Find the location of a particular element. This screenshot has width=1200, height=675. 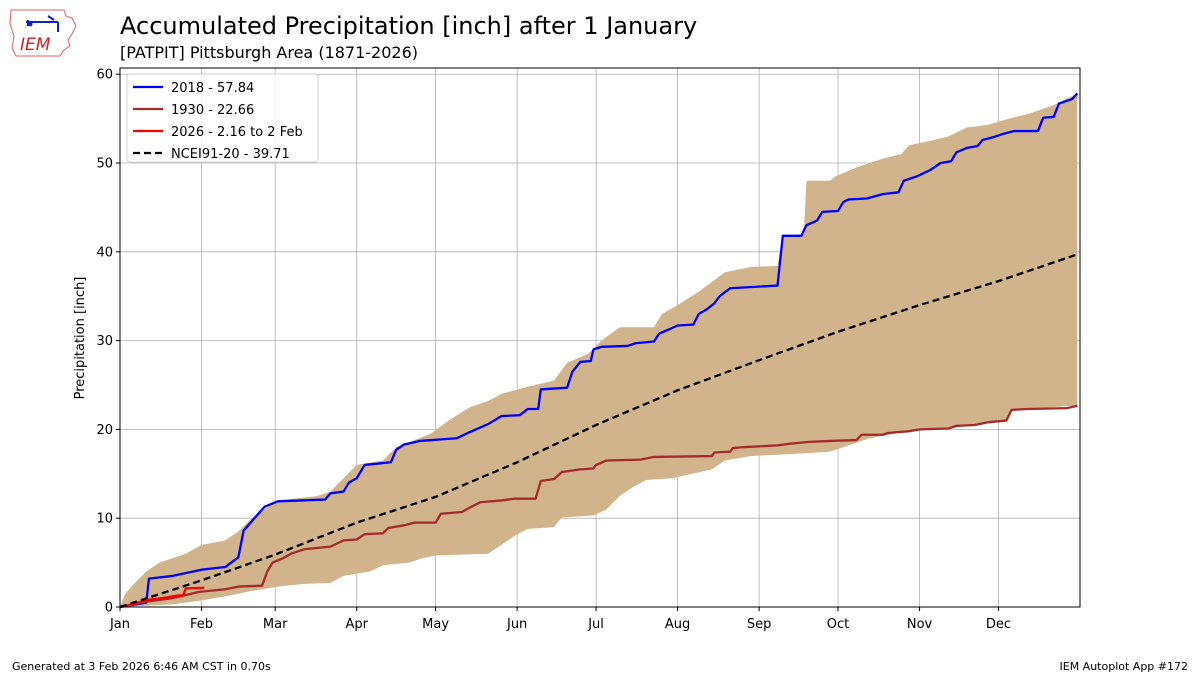

footer-app: IEM Autoplot App #172 is located at coordinates (1124, 666).